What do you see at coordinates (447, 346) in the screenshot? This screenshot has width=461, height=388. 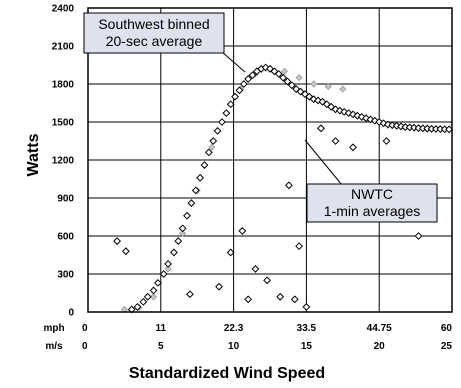 I see `x-tick-label: 25` at bounding box center [447, 346].